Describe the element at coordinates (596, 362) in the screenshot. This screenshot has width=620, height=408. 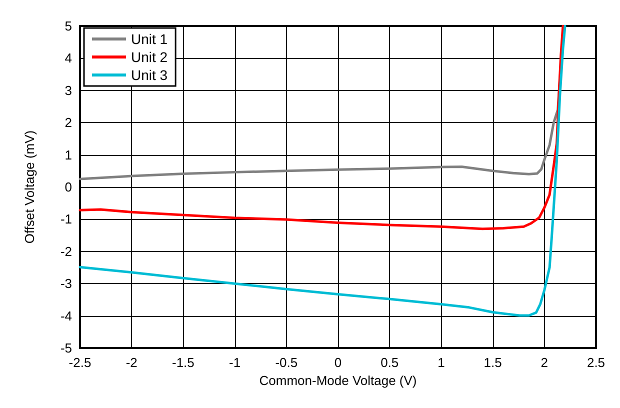
I see `x-tick-label: 2.5` at that location.